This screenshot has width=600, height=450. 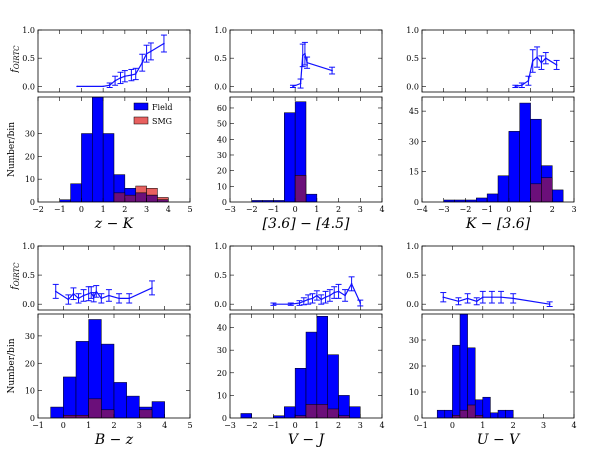 What do you see at coordinates (220, 275) in the screenshot?
I see `y-tick-label: 0.5` at bounding box center [220, 275].